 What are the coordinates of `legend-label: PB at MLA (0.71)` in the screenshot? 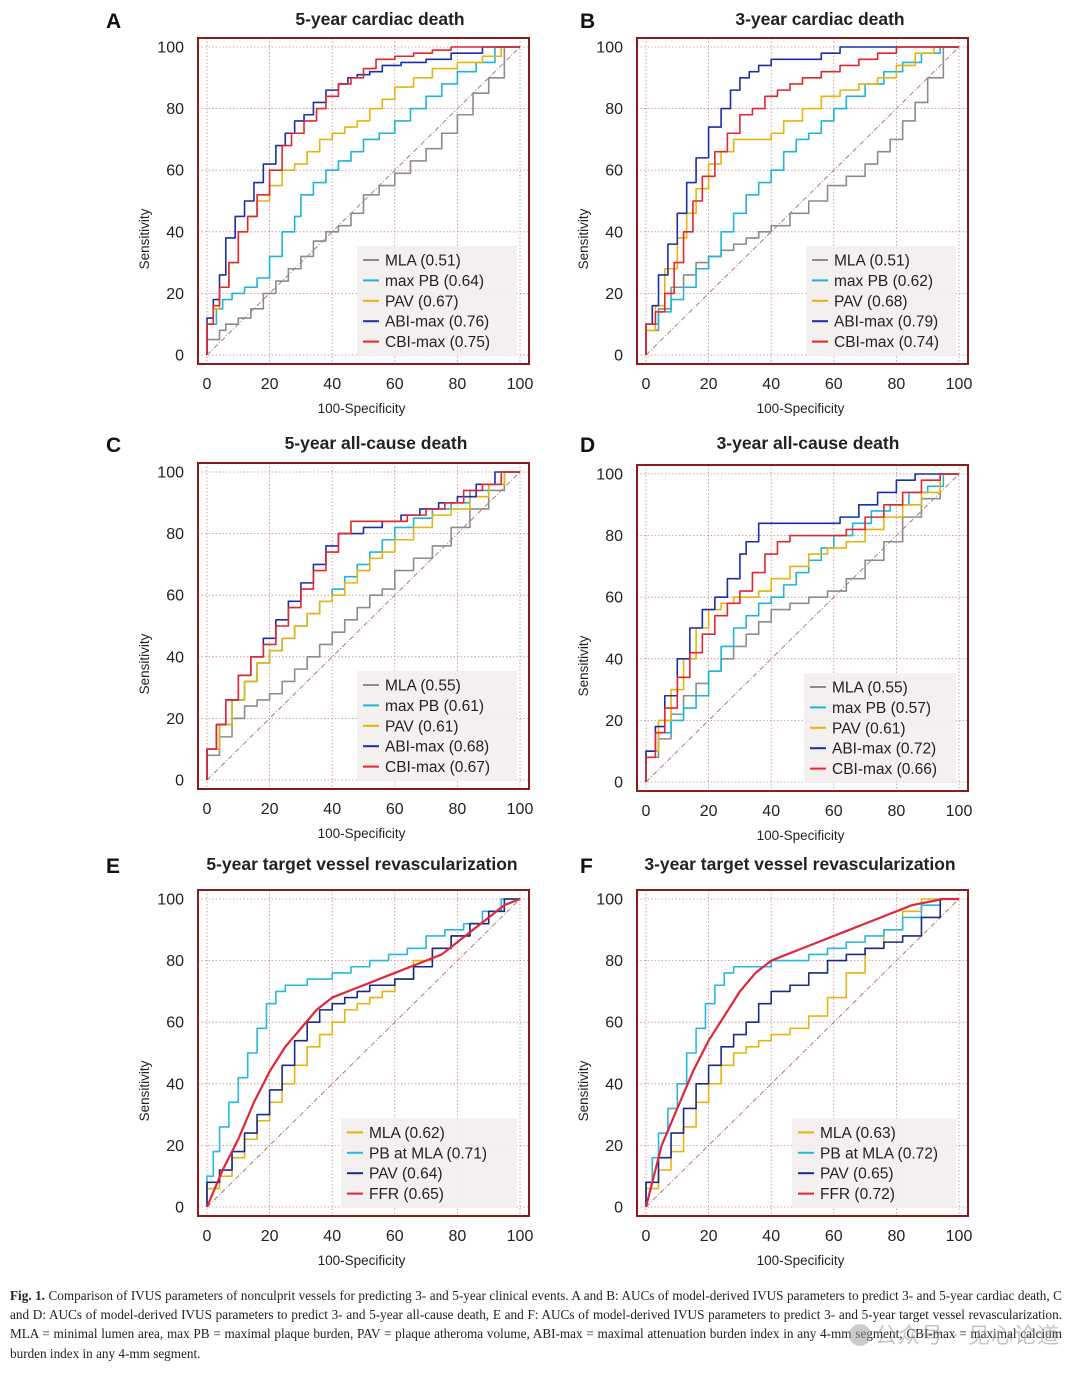 It's located at (428, 1153).